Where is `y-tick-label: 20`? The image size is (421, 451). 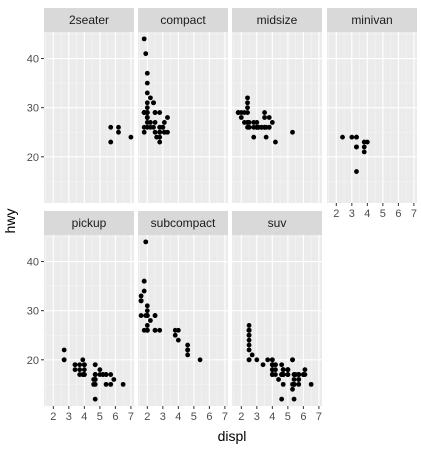
y-tick-label: 20 is located at coordinates (33, 361).